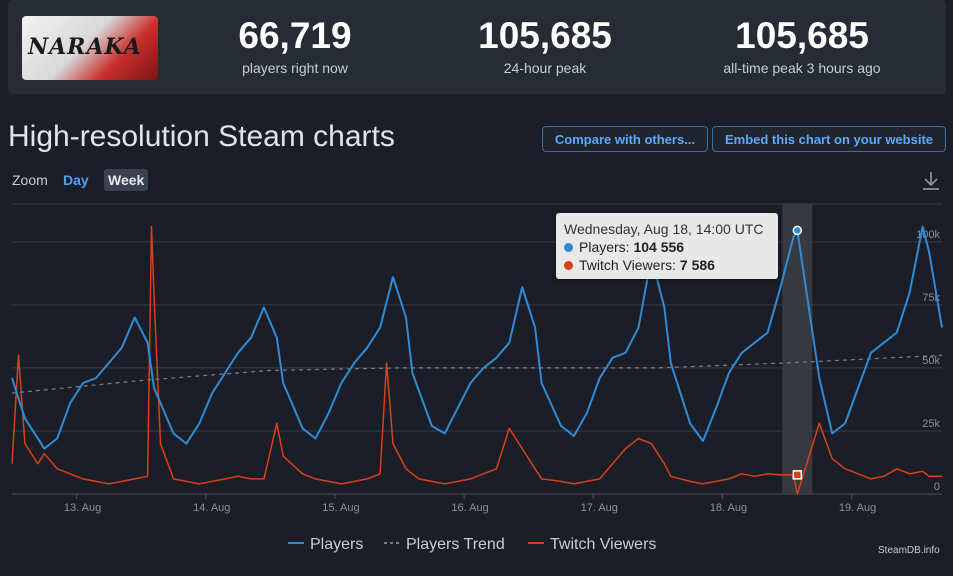  I want to click on legend-twitch: Twitch Viewers, so click(592, 545).